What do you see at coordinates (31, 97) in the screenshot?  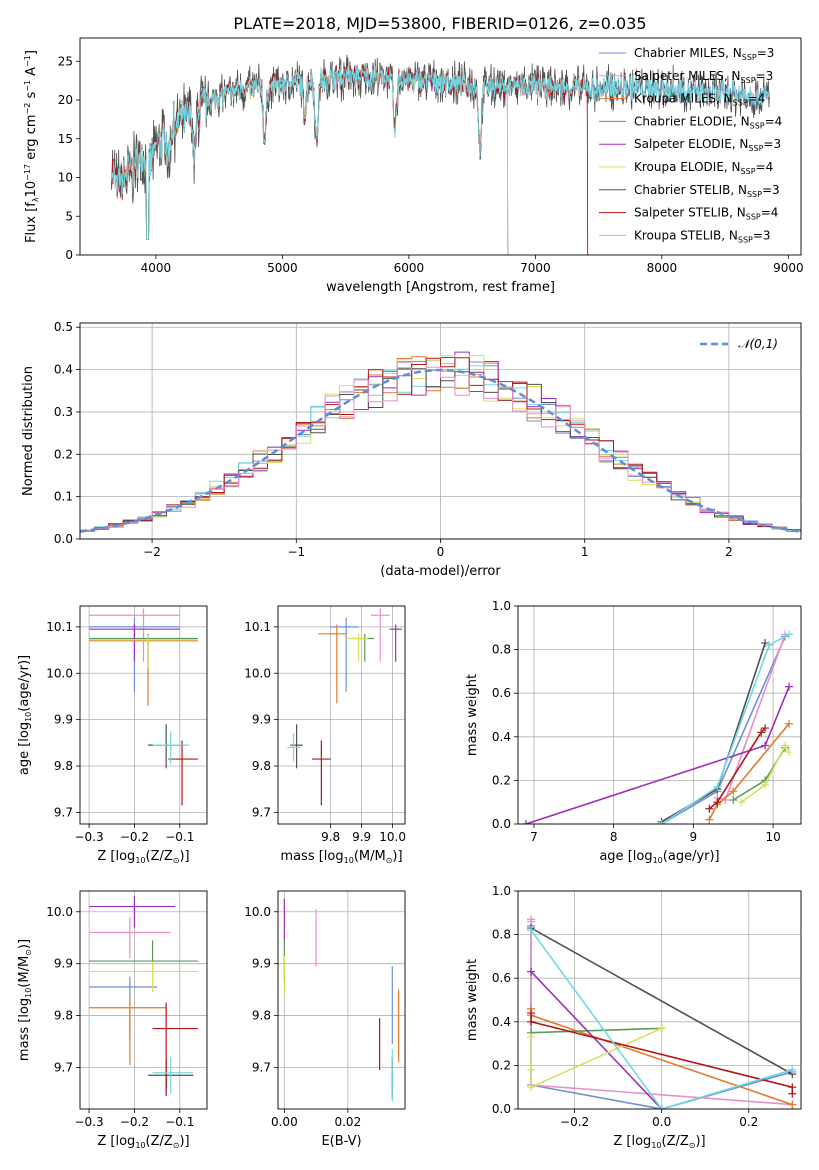 I see `label-part: s` at bounding box center [31, 97].